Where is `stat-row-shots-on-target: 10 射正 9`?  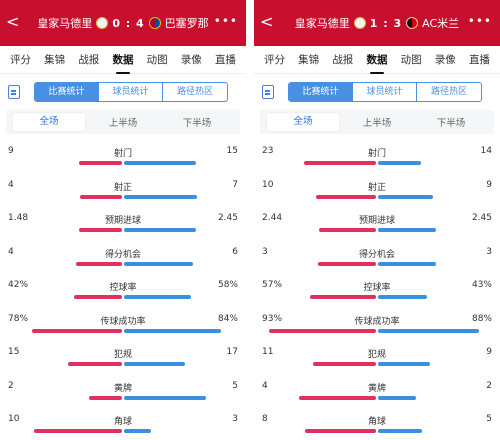 stat-row-shots-on-target: 10 射正 9 is located at coordinates (377, 189).